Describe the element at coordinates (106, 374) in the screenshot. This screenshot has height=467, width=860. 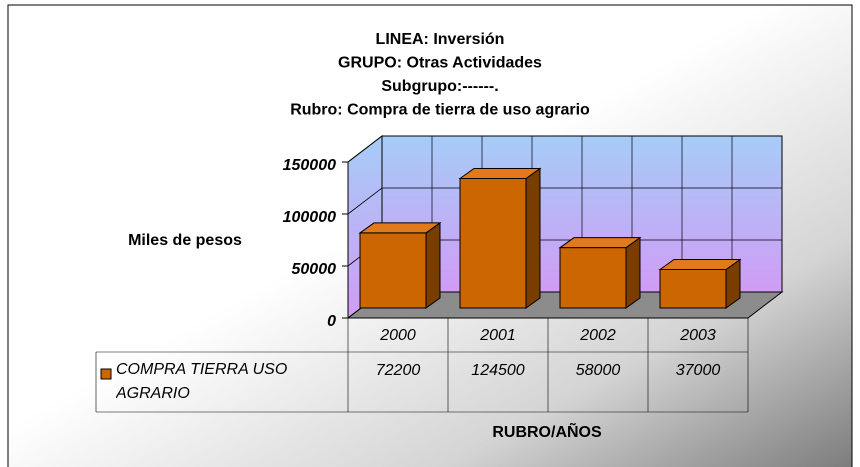
I see `legend-swatch` at that location.